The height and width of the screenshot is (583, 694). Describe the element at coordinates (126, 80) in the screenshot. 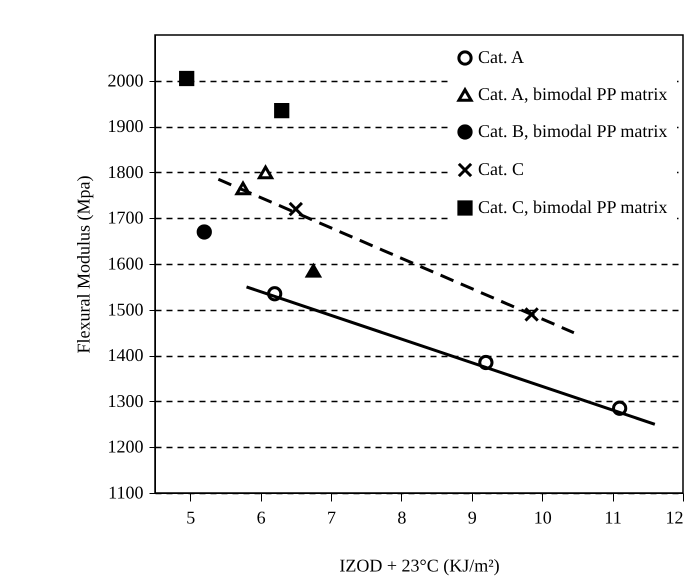

I see `y-tick-label: 2000` at that location.